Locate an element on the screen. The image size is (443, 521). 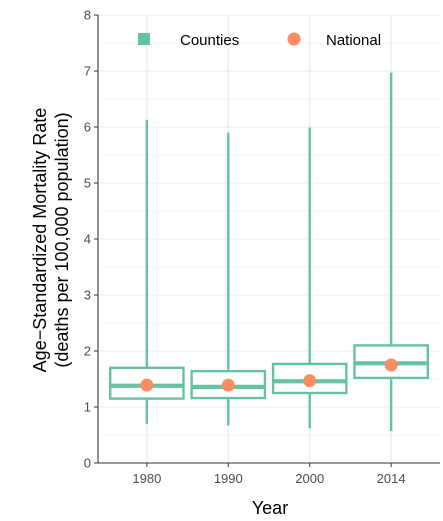
y-tick-label: 3 is located at coordinates (87, 295).